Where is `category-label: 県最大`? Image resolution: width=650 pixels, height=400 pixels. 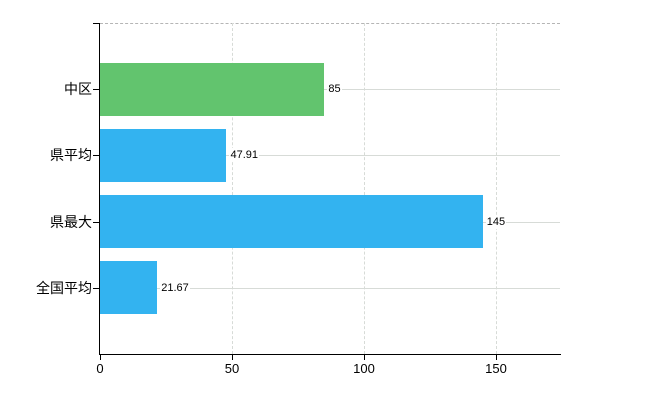 category-label: 県最大 is located at coordinates (71, 221).